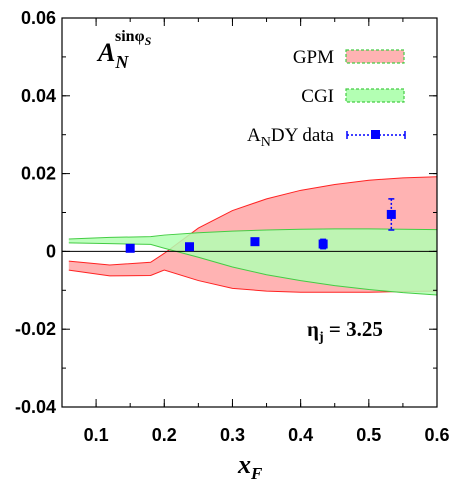 The image size is (456, 484). I want to click on observable-label: AN, so click(112, 55).